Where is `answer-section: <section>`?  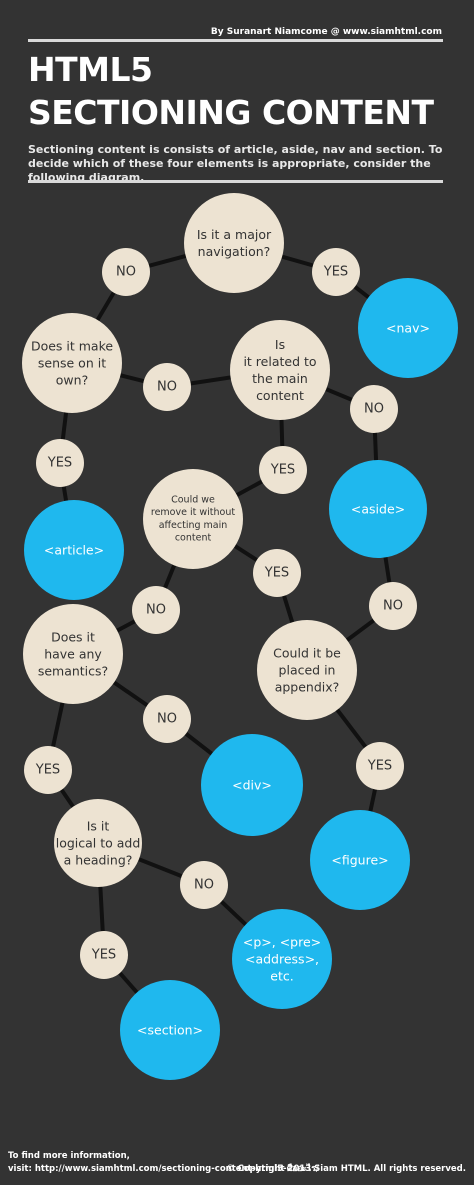
answer-section: <section> is located at coordinates (170, 1030).